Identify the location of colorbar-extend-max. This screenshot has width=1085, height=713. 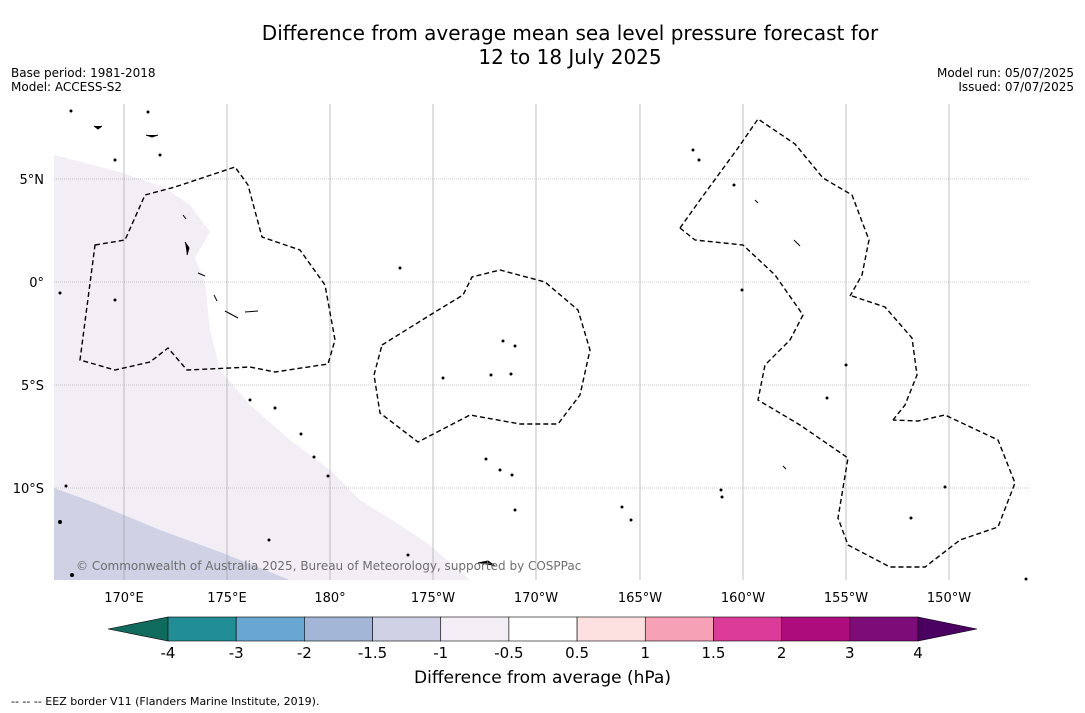
(947, 629).